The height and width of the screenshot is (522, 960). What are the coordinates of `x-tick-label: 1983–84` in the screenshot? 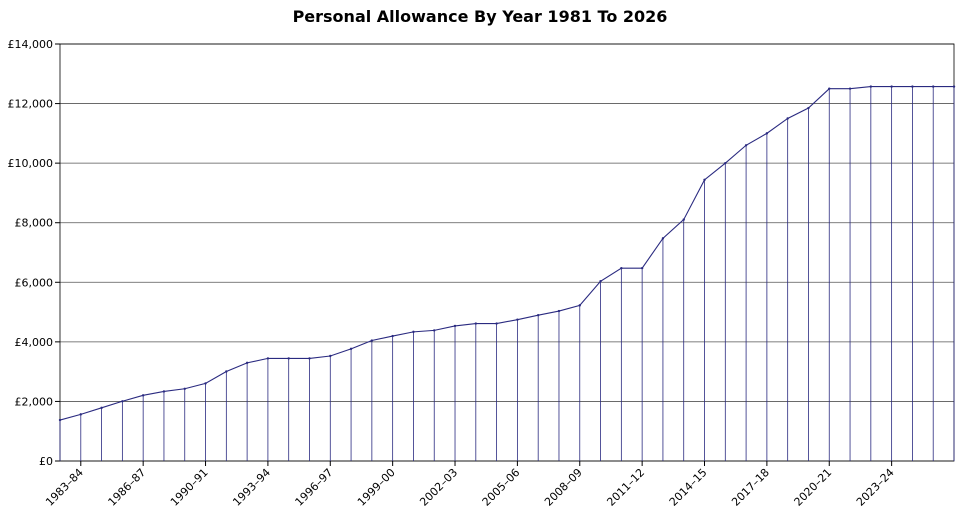 It's located at (64, 487).